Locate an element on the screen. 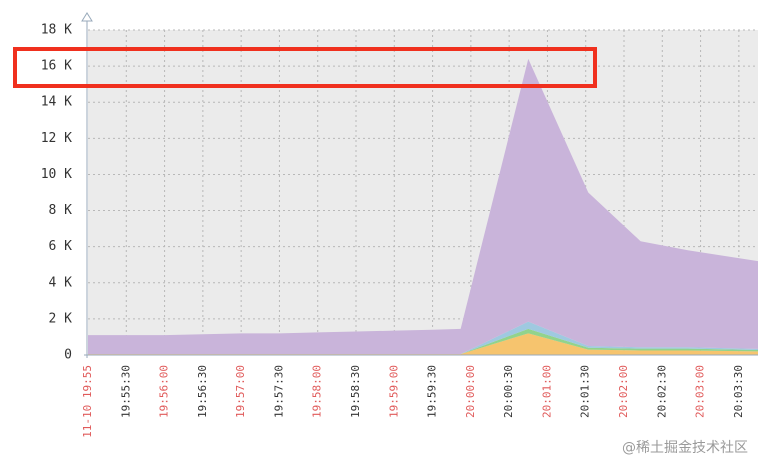 The height and width of the screenshot is (476, 758). y-axis-arrow is located at coordinates (87, 17).